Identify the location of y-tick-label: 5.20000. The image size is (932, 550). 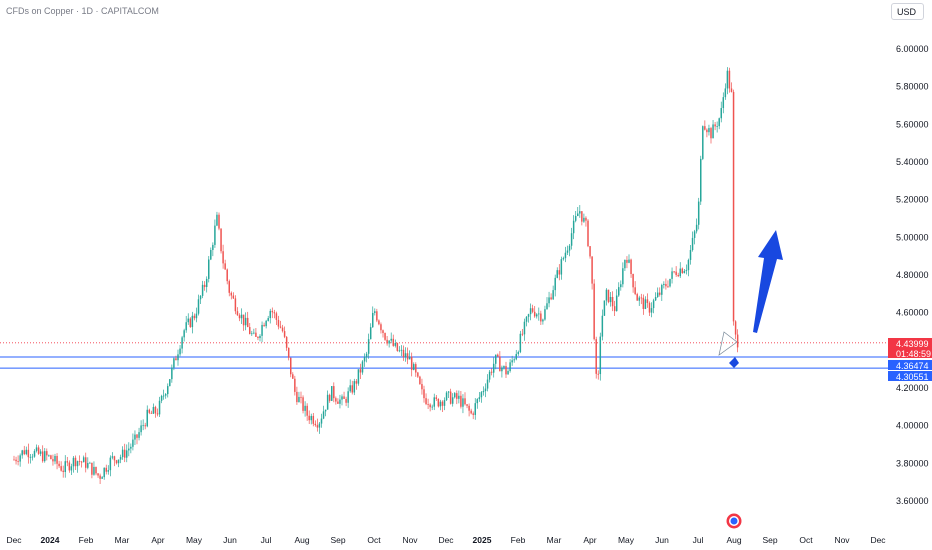
(912, 200).